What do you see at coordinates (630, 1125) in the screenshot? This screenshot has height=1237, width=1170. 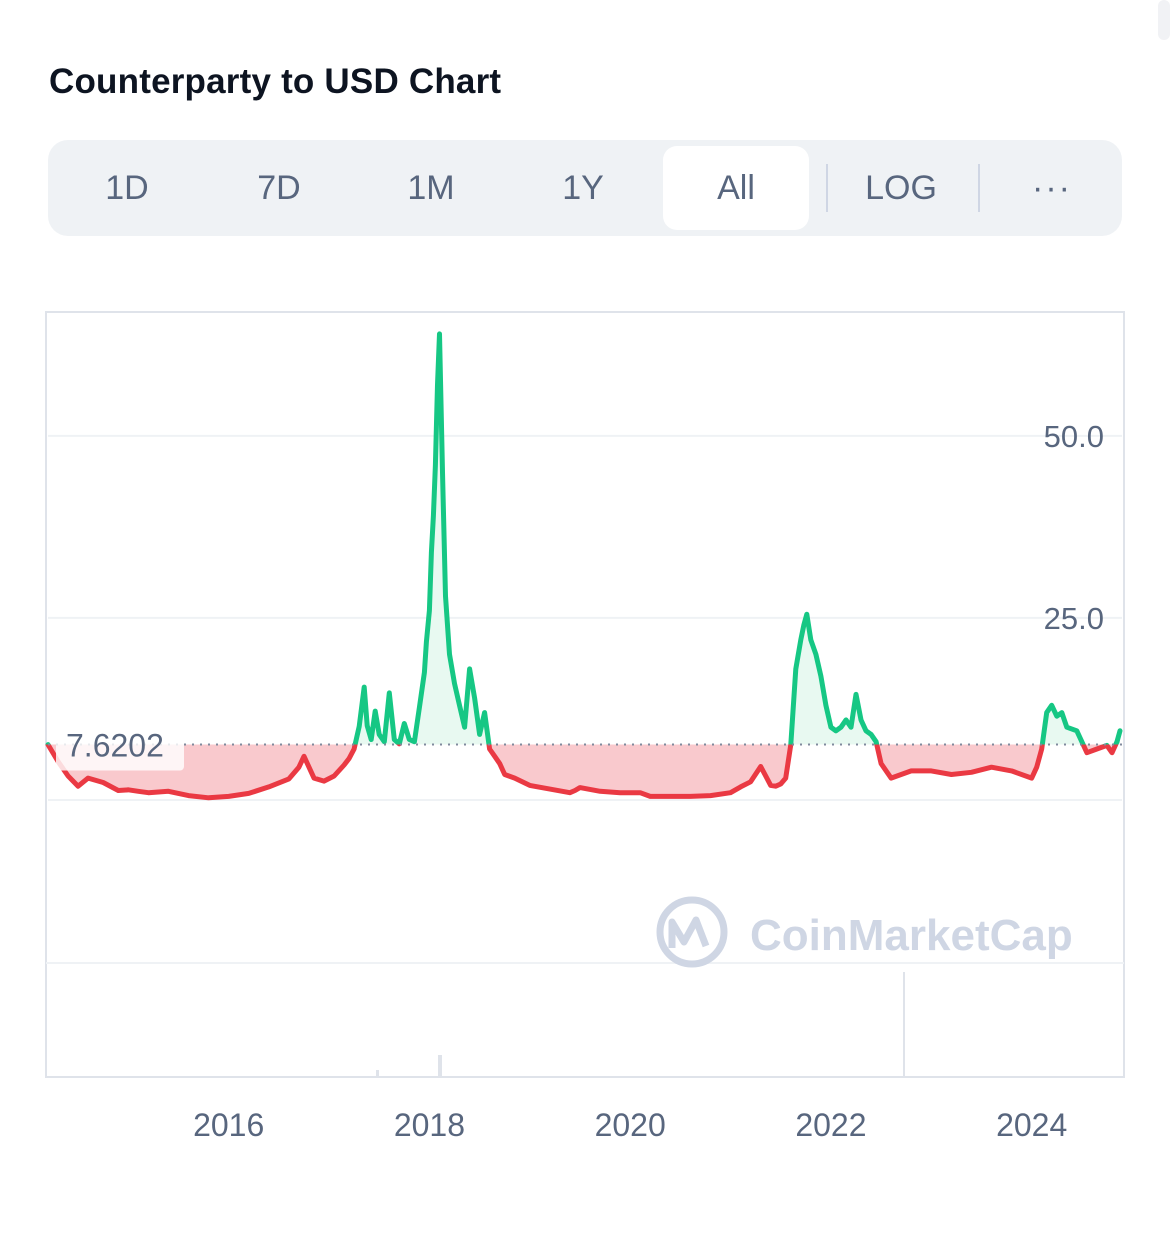 I see `x-tick-label: 2020` at bounding box center [630, 1125].